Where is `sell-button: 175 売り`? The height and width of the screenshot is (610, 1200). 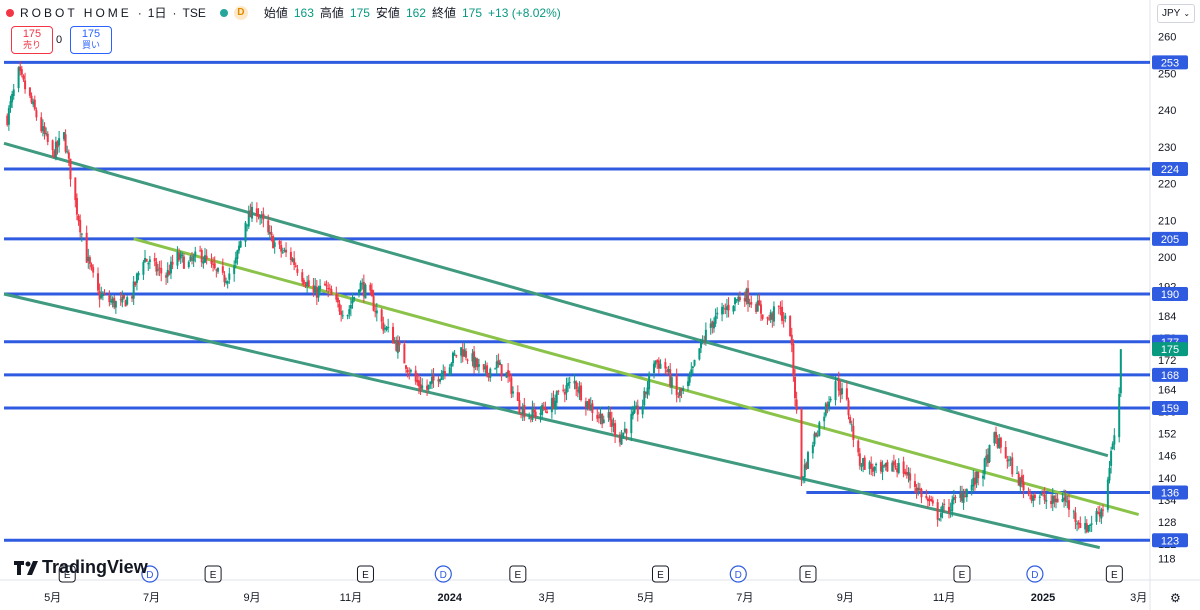
sell-button: 175 売り is located at coordinates (32, 40).